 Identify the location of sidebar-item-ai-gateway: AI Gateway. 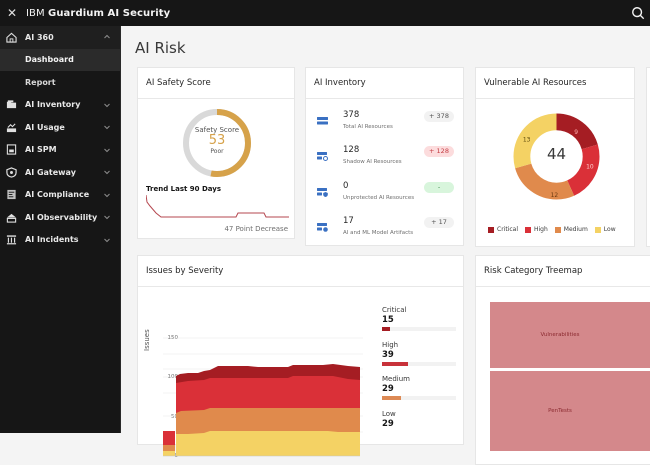
(60, 172).